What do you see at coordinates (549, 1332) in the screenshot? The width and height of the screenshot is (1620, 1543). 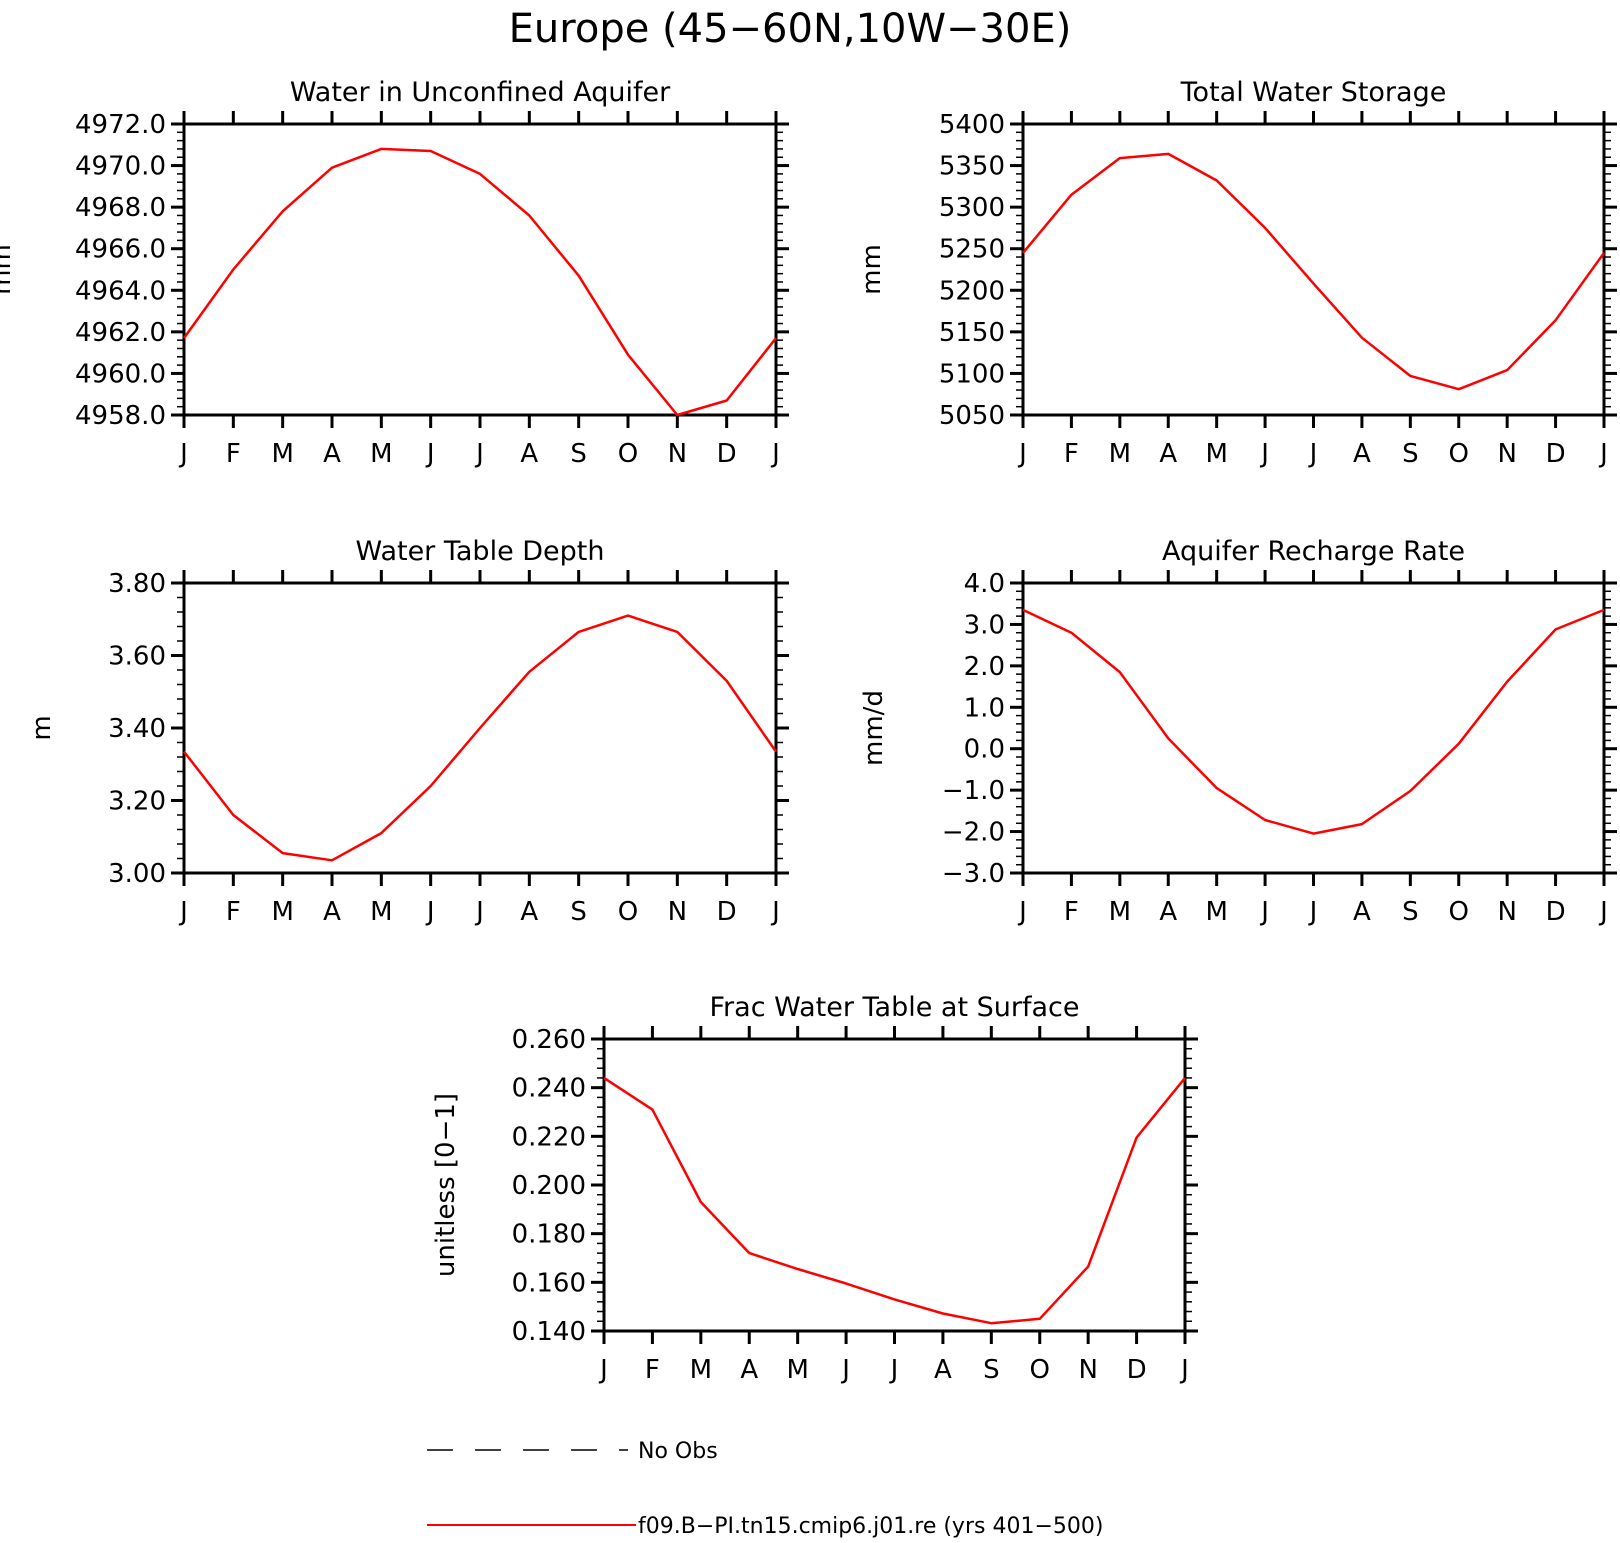 I see `y-tick-label: 0.140` at bounding box center [549, 1332].